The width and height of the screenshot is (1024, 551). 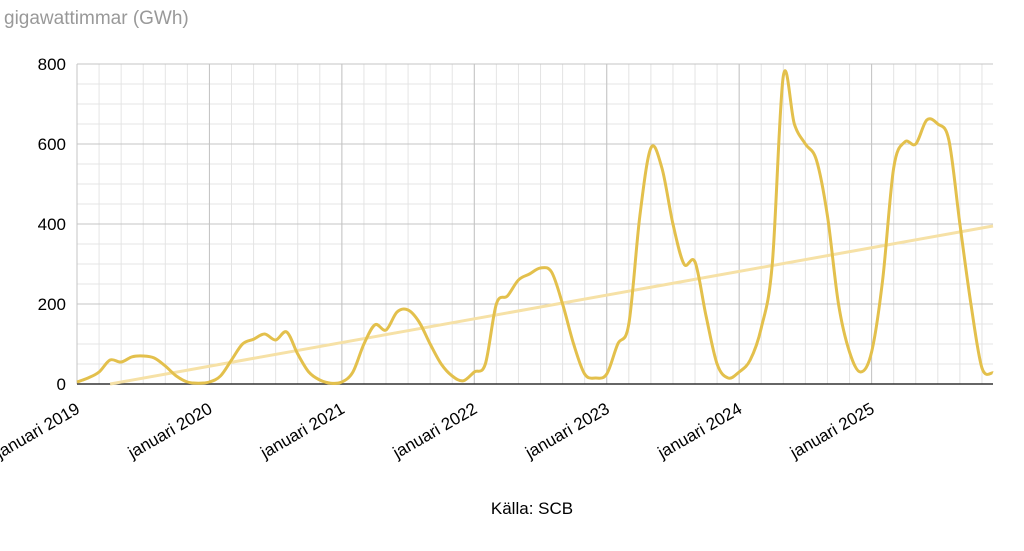 What do you see at coordinates (434, 431) in the screenshot?
I see `x-tick-label: januari 2022` at bounding box center [434, 431].